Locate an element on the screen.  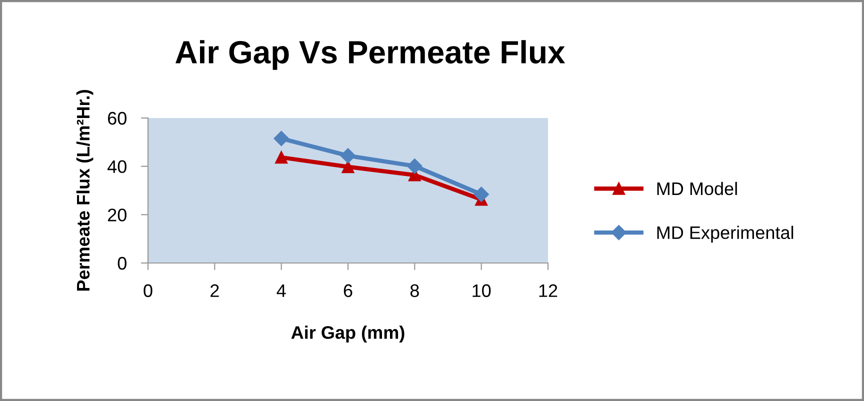
legend-label: MD Model is located at coordinates (697, 189).